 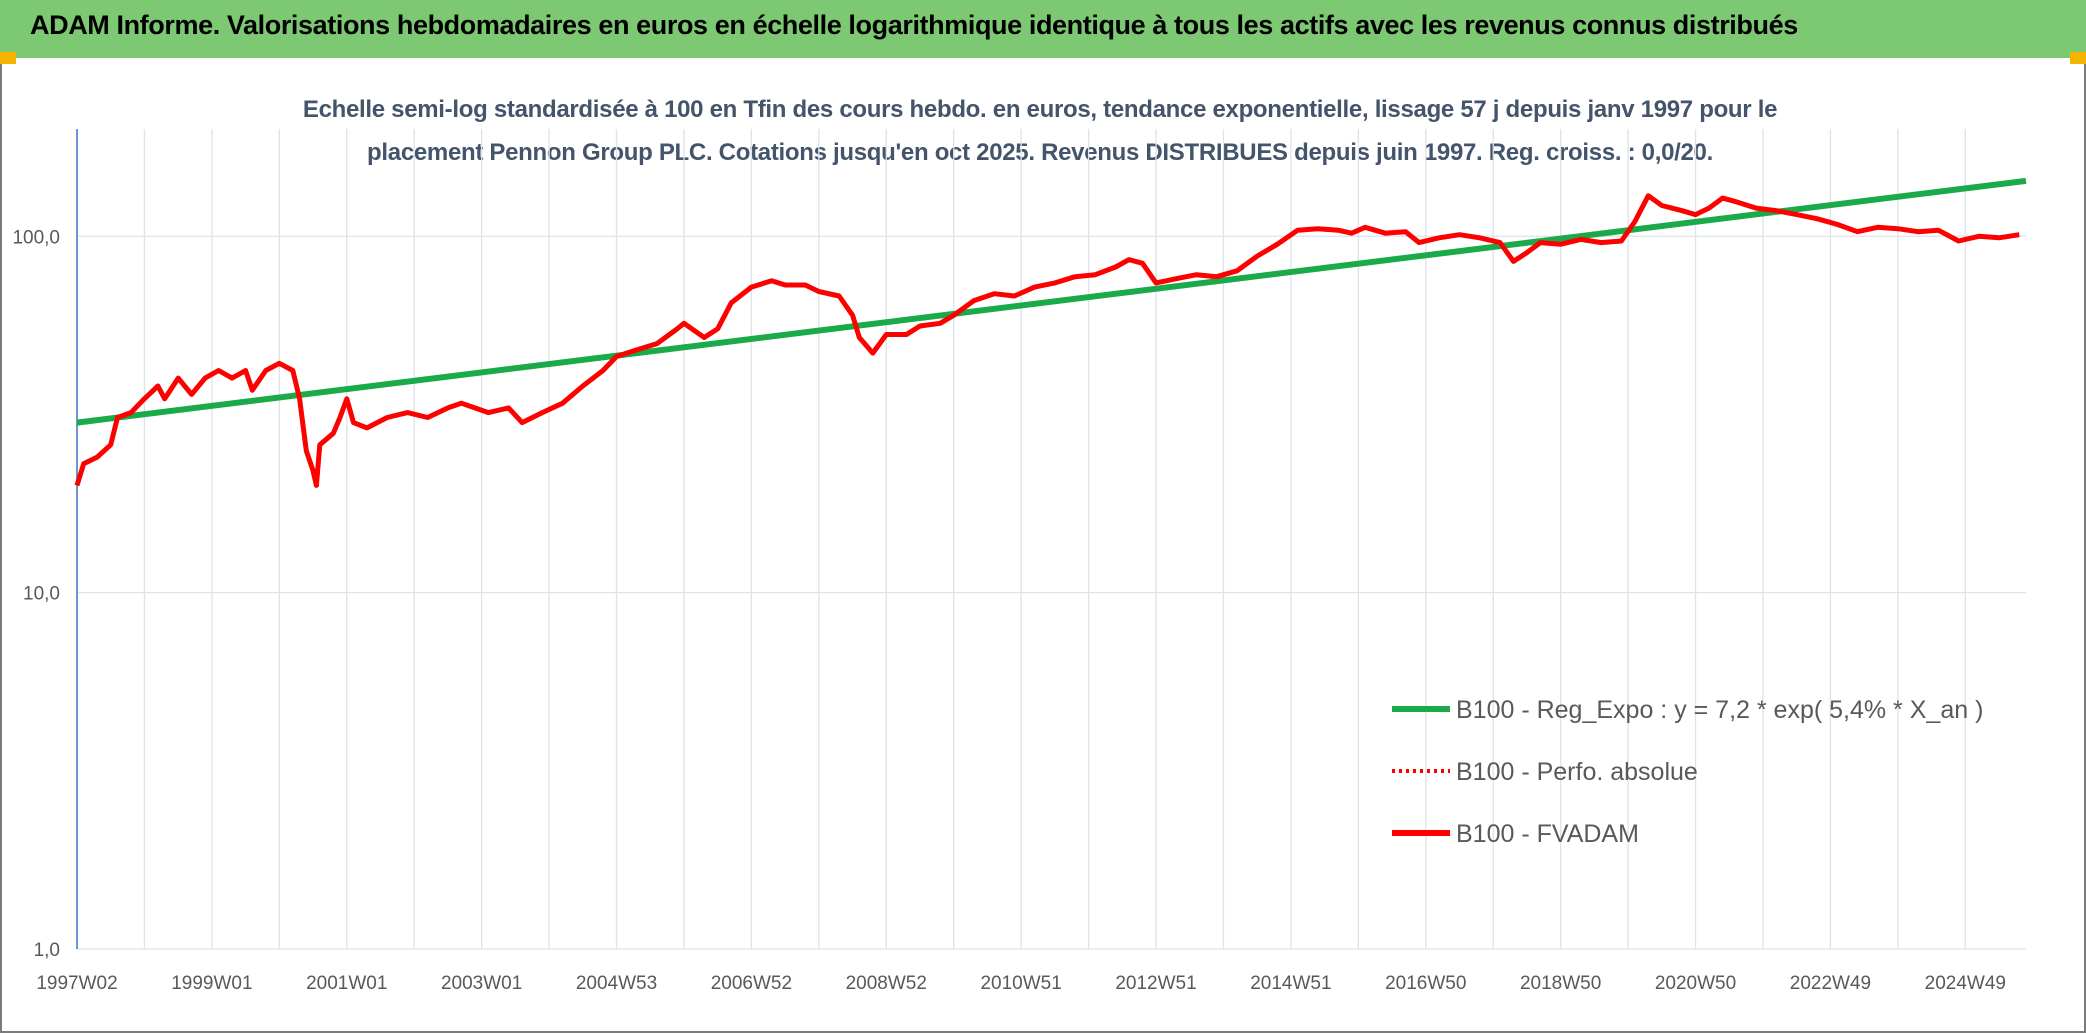 What do you see at coordinates (751, 983) in the screenshot?
I see `x-tick-label: 2006W52` at bounding box center [751, 983].